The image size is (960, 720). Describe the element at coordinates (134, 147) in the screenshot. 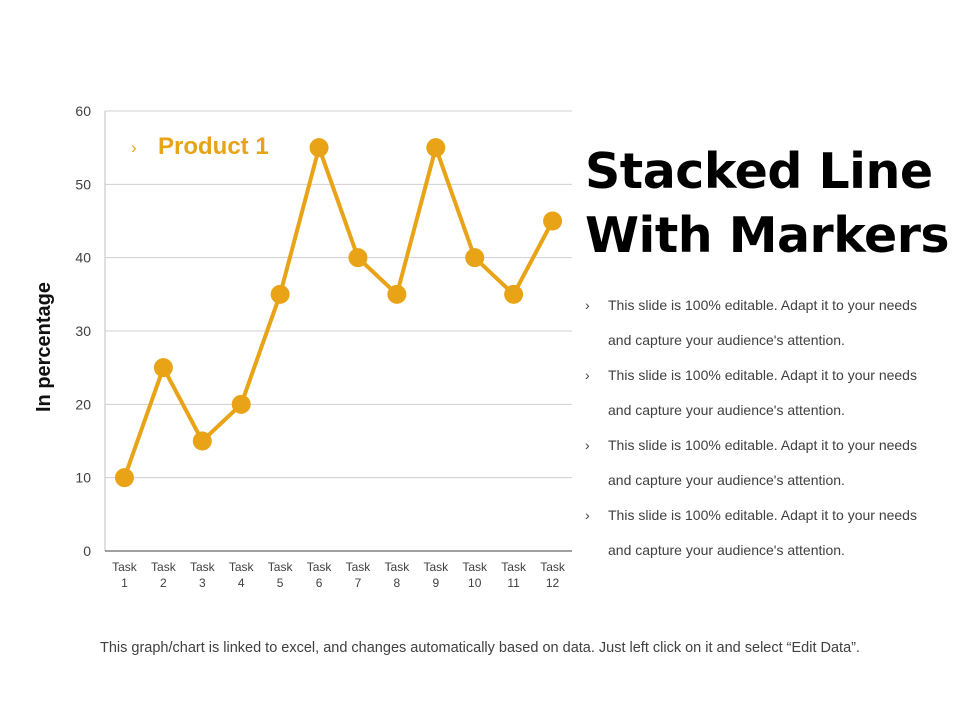

I see `legend-chevron-icon: ›` at that location.